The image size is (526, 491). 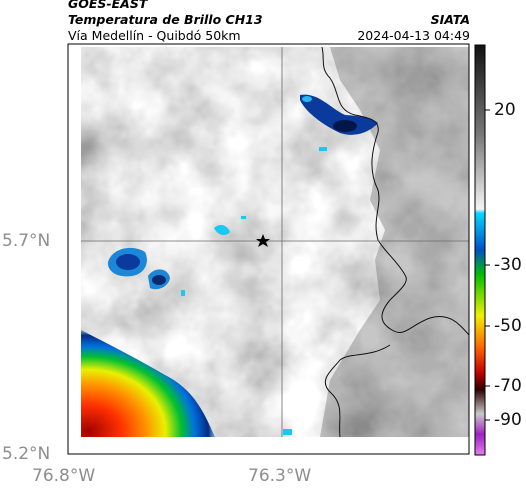 What do you see at coordinates (280, 476) in the screenshot?
I see `lon-label-76-3: 76.3°W` at bounding box center [280, 476].